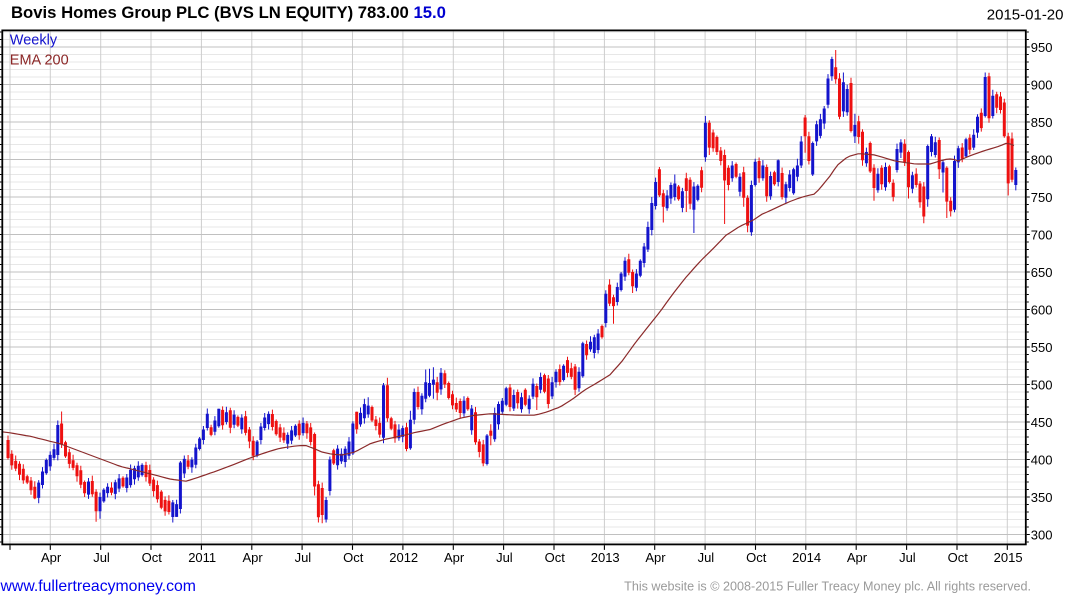 The width and height of the screenshot is (1075, 600). I want to click on svg-text: 700, so click(1042, 235).